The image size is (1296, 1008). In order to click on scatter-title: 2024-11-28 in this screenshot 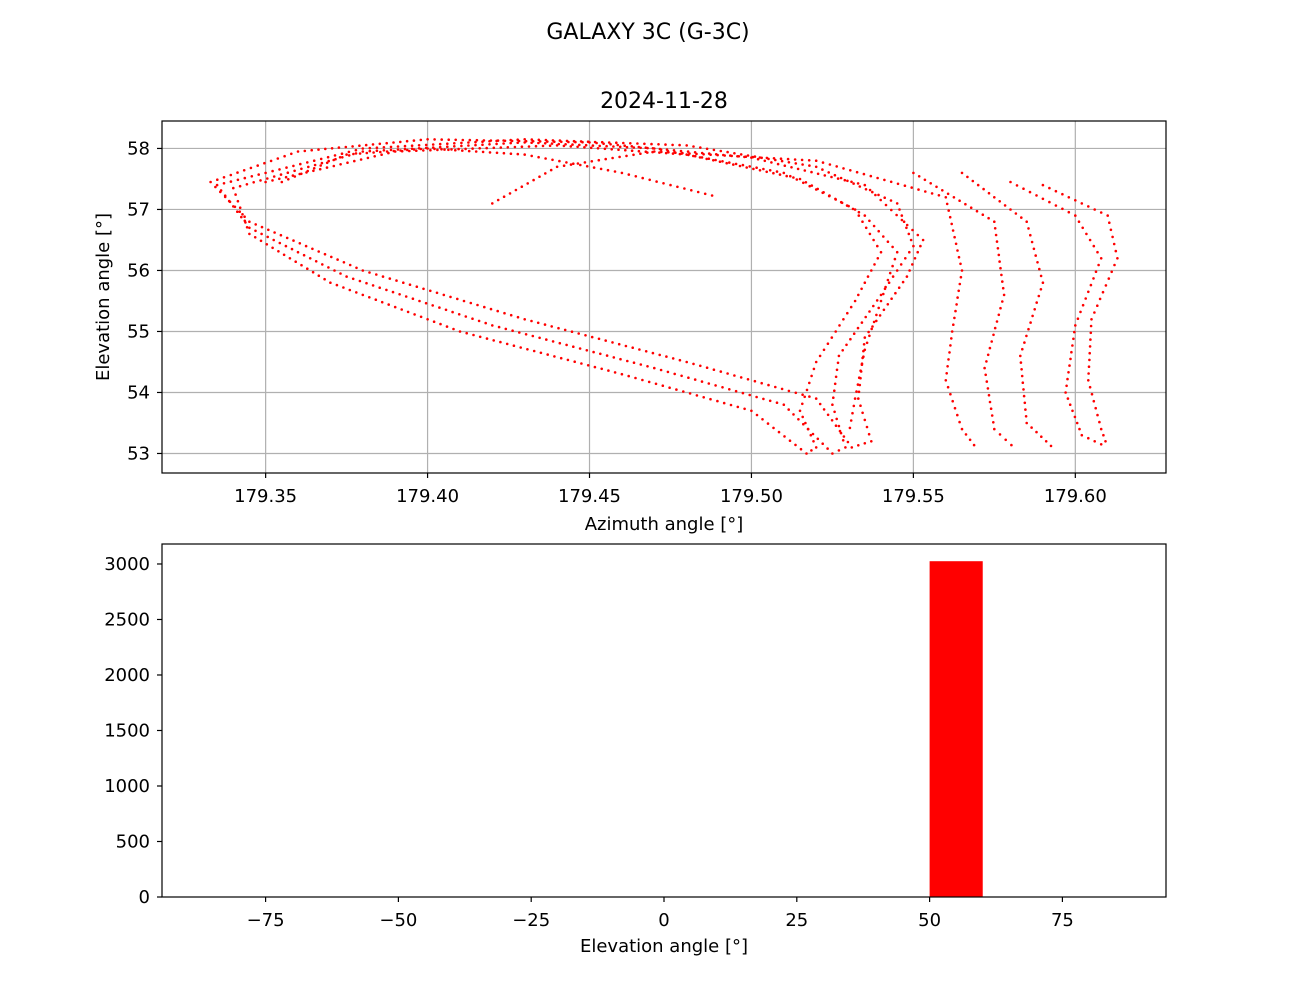, I will do `click(664, 101)`.